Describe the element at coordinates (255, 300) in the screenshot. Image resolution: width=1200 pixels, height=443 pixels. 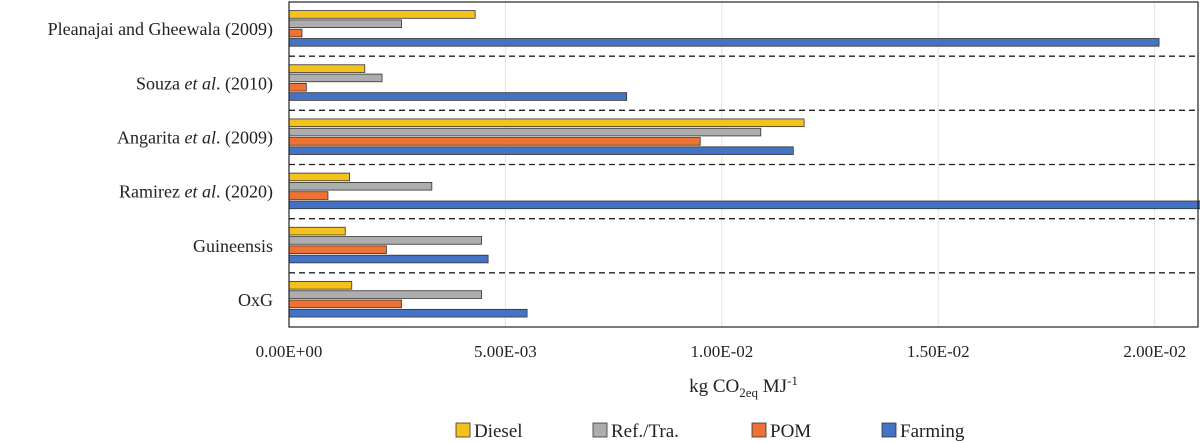
I see `category-label: OxG` at that location.